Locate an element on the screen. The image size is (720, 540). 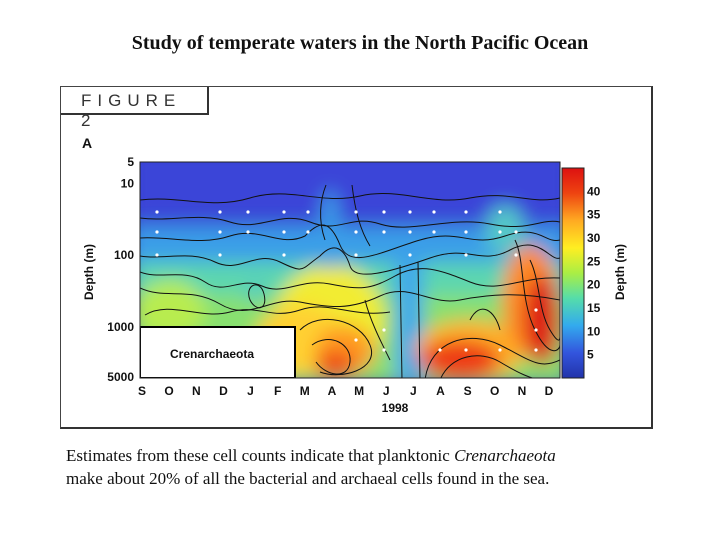
x-axis-label: 1998 is located at coordinates (395, 408).